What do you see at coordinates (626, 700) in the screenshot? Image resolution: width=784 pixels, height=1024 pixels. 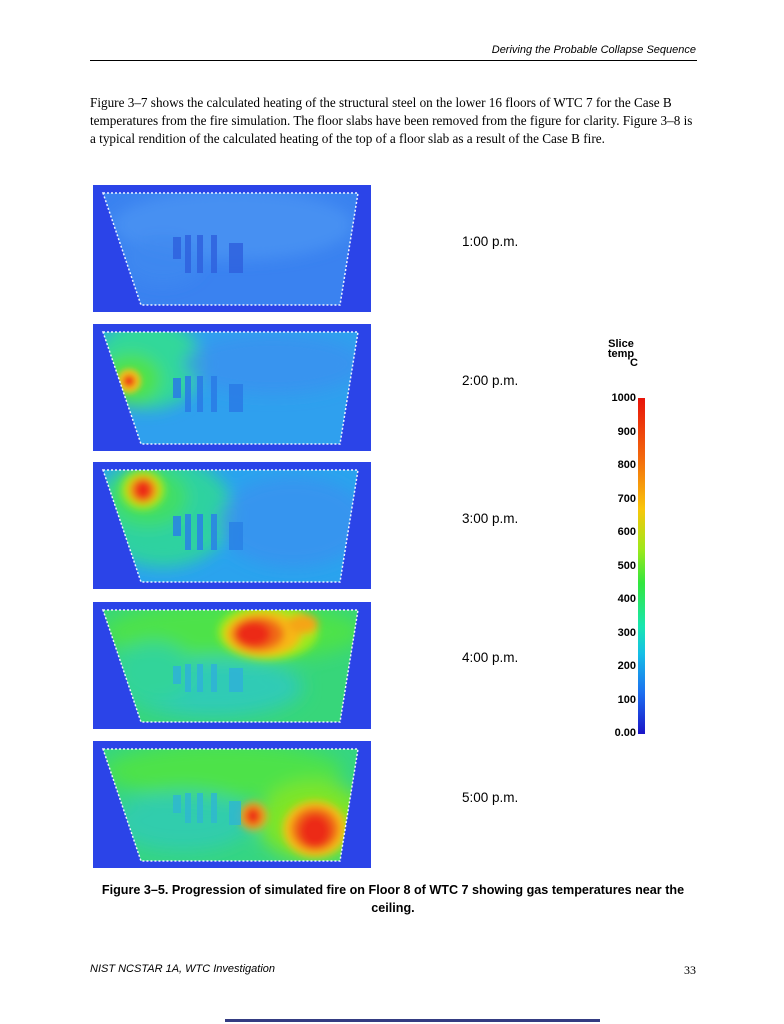 I see `colorbar-tick: 100` at bounding box center [626, 700].